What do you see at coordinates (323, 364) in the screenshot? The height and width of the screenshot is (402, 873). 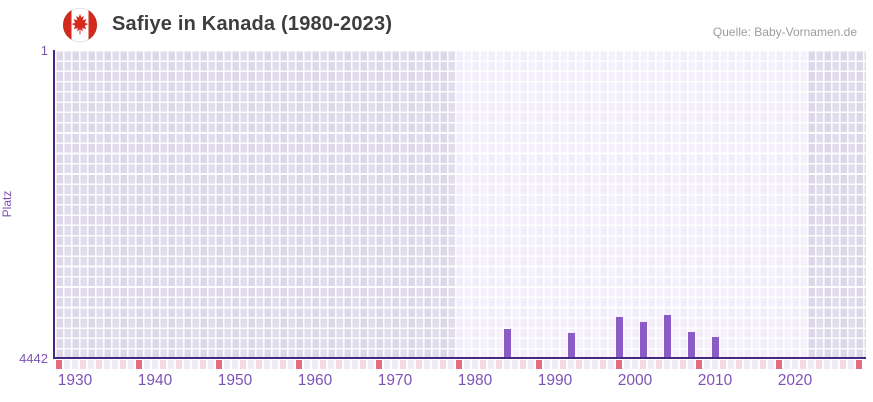 I see `strip-cell-1961` at bounding box center [323, 364].